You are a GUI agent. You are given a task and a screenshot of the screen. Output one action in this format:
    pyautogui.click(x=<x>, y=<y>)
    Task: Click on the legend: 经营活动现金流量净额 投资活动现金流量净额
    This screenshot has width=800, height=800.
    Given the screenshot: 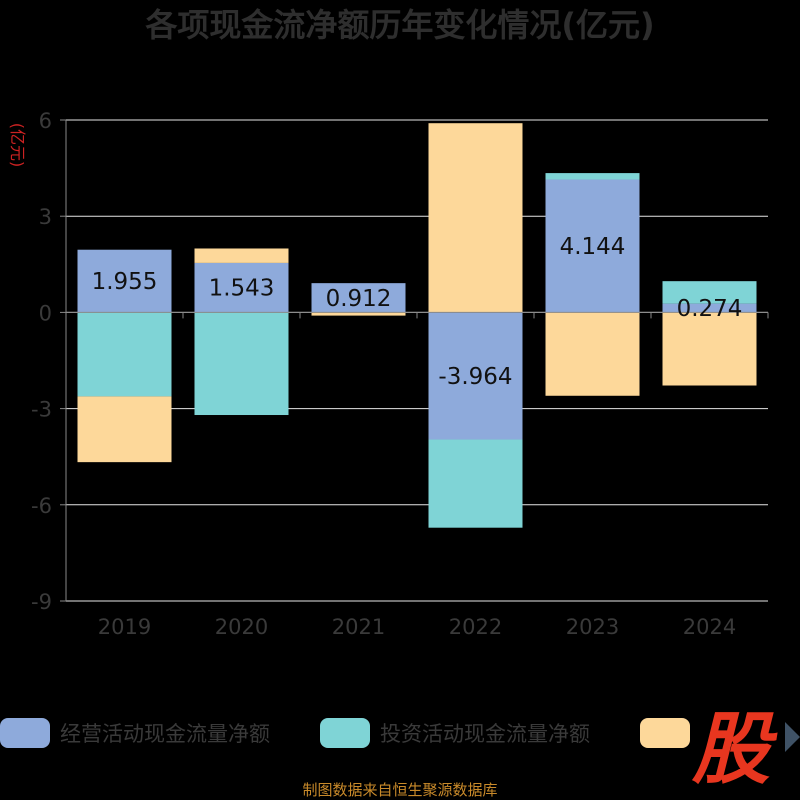 What is the action you would take?
    pyautogui.click(x=345, y=733)
    